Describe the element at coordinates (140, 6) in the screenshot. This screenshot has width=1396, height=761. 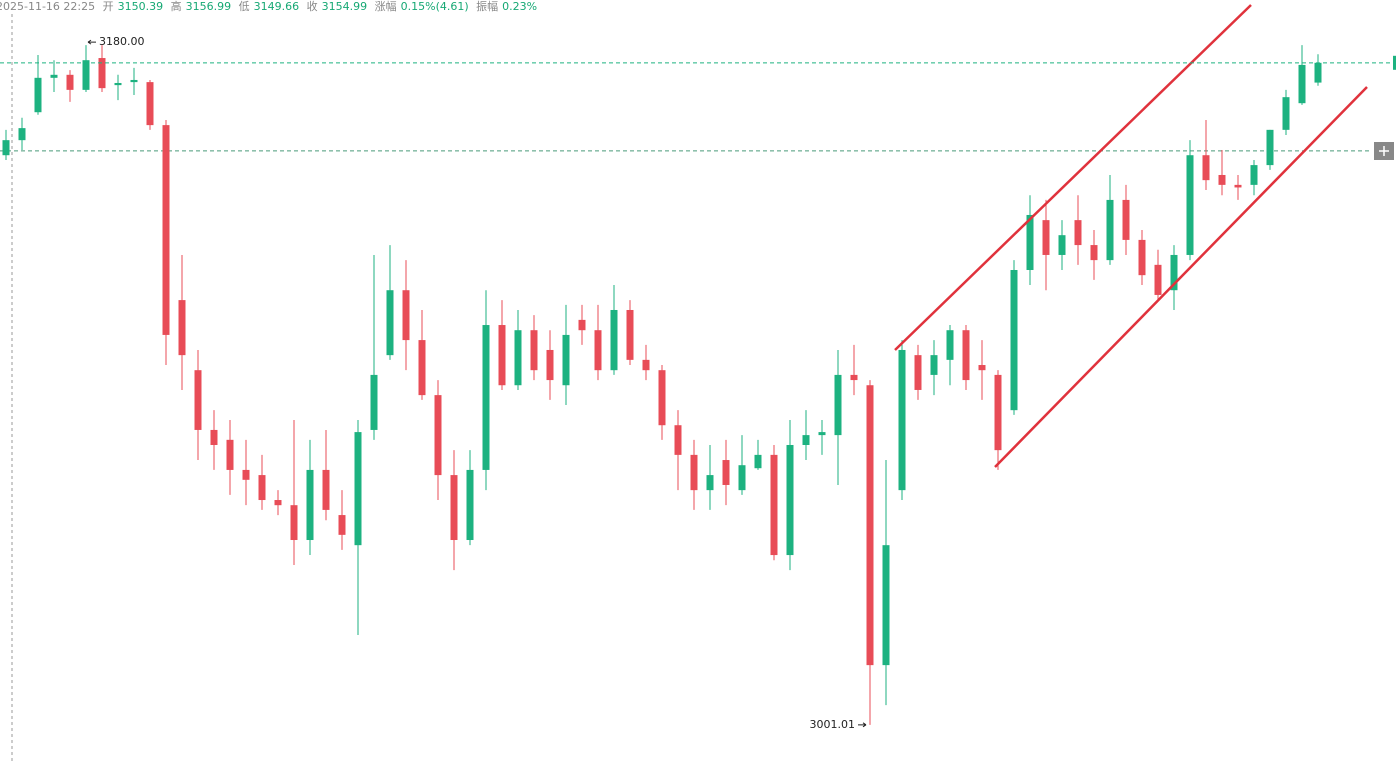
I see `open-value: 3150.39` at that location.